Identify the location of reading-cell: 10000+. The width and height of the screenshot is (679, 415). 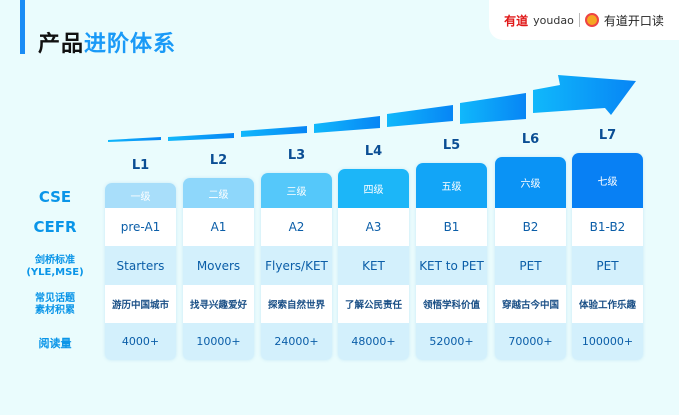
(218, 341).